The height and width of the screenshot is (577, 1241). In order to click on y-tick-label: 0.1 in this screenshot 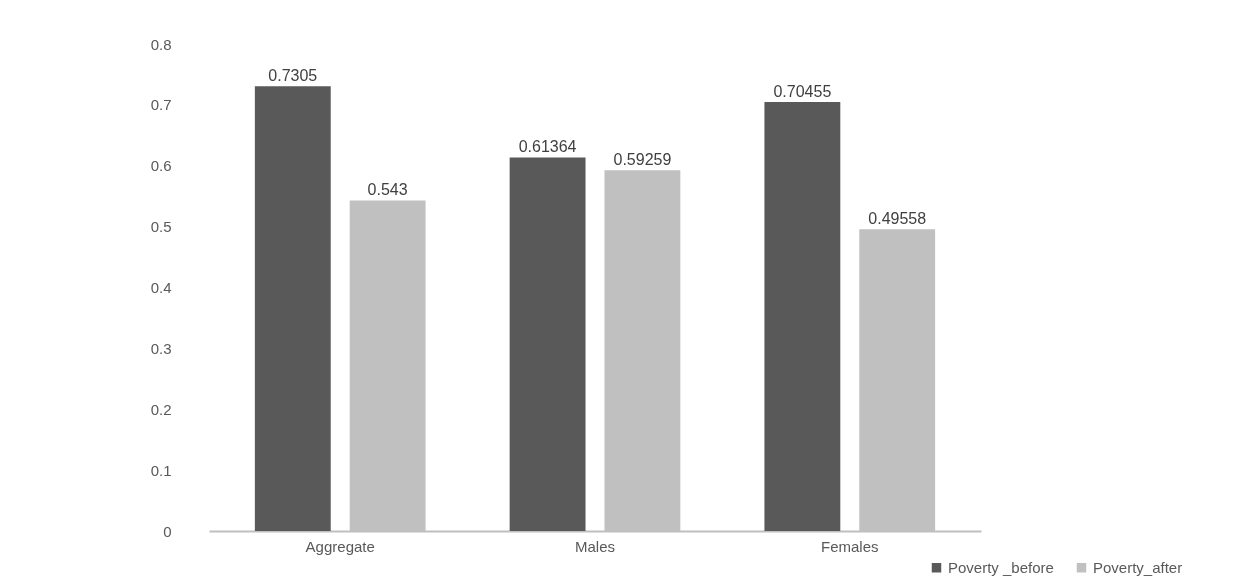, I will do `click(161, 470)`.